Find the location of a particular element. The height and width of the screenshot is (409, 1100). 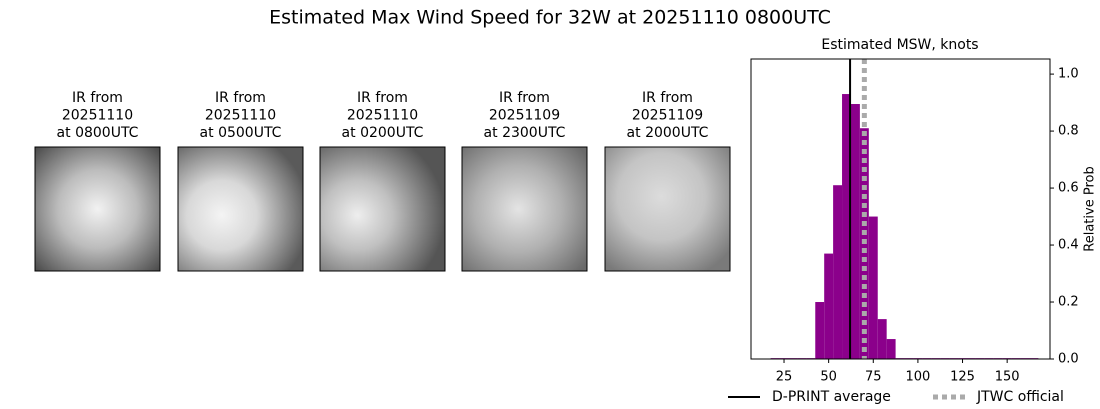

panel-label: at 2300UTC is located at coordinates (525, 133).